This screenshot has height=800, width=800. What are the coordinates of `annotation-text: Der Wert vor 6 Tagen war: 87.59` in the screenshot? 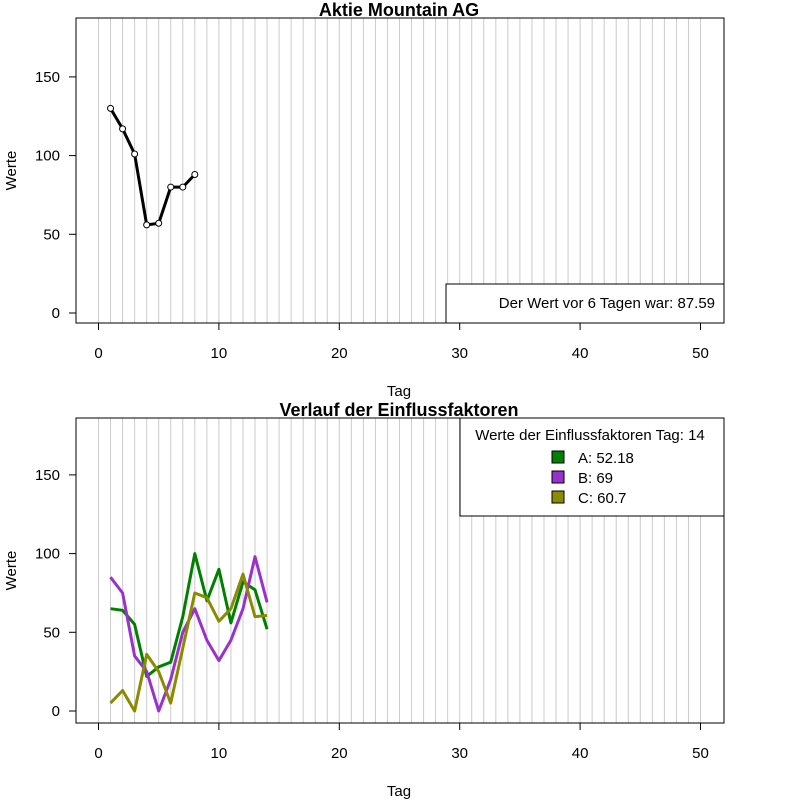 It's located at (607, 303).